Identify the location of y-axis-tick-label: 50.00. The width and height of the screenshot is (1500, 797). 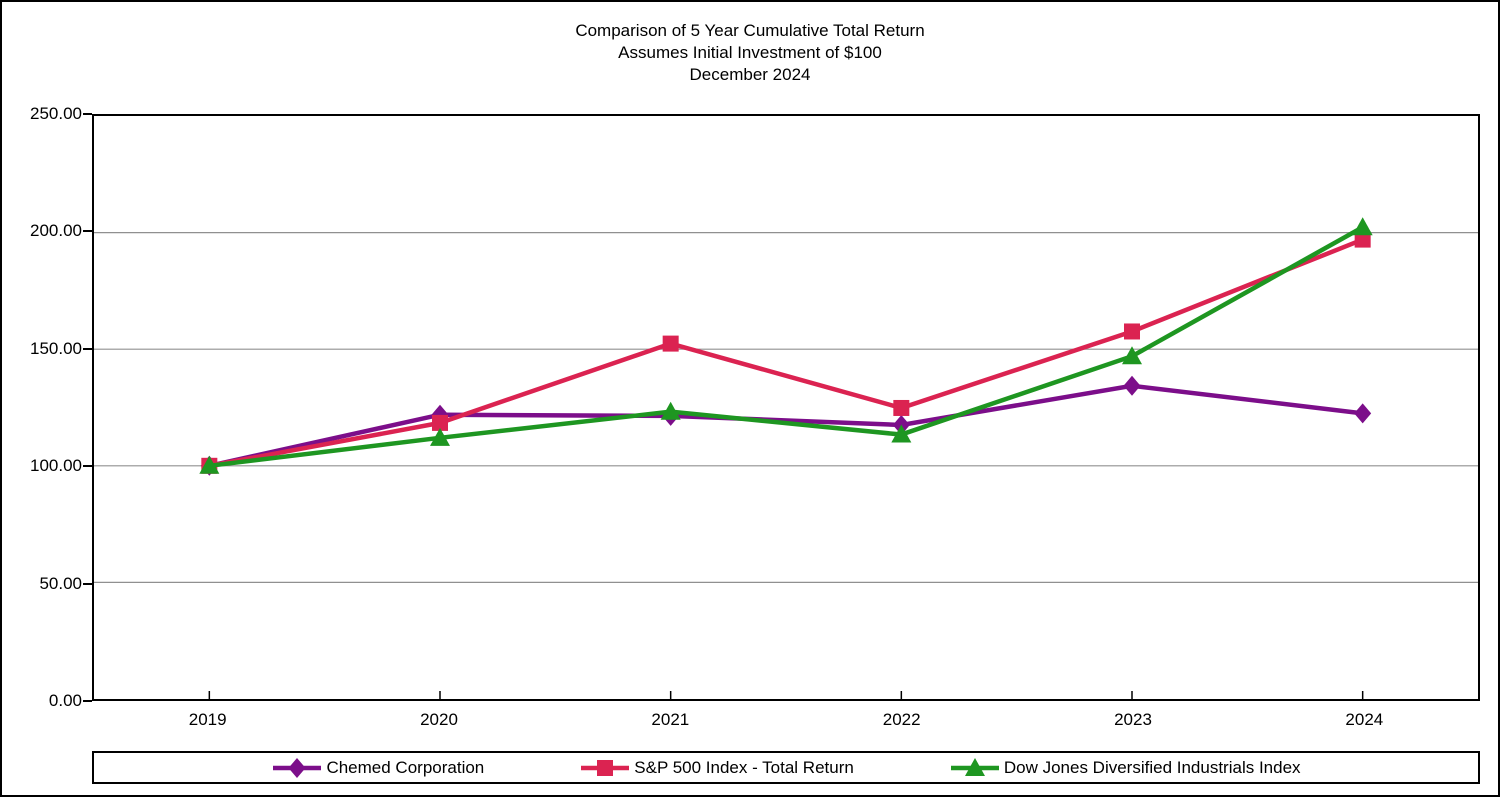
(60, 583).